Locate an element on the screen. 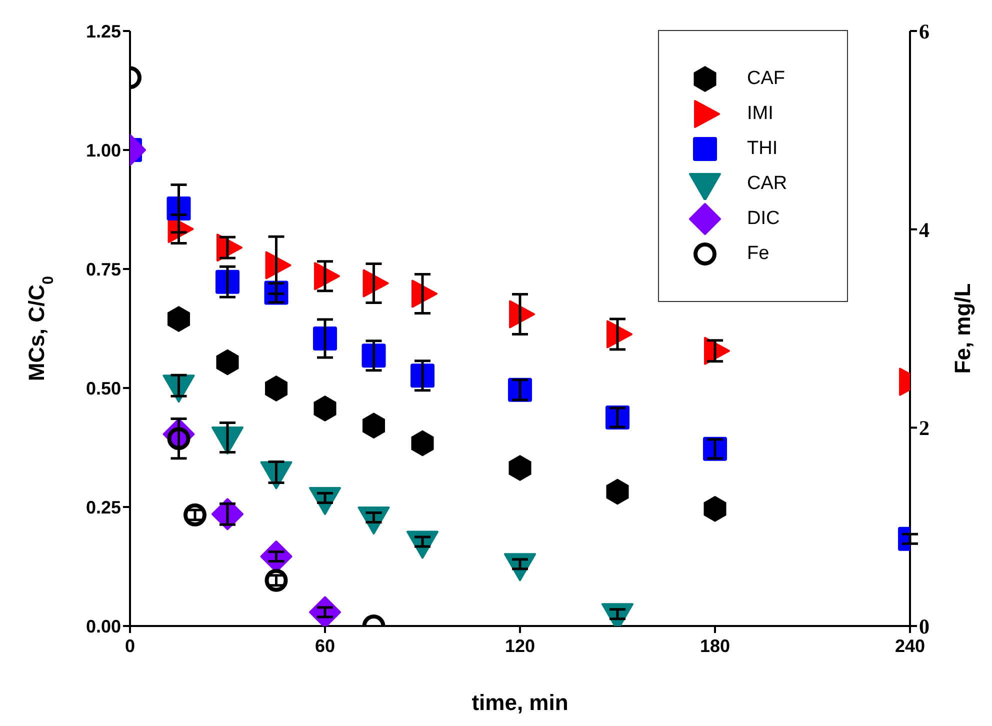 The height and width of the screenshot is (726, 992). y2-tick-label: 0 is located at coordinates (924, 626).